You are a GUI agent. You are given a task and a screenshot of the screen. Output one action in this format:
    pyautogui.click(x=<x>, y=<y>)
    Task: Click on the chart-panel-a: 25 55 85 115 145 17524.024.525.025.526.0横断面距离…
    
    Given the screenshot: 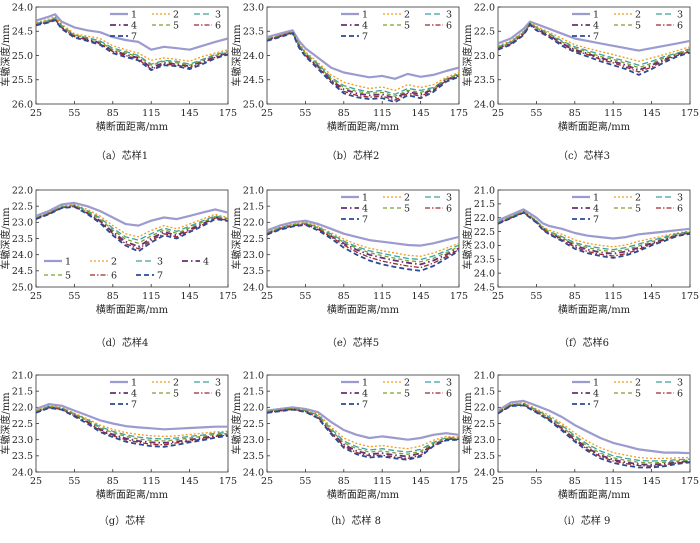 What is the action you would take?
    pyautogui.click(x=118, y=82)
    